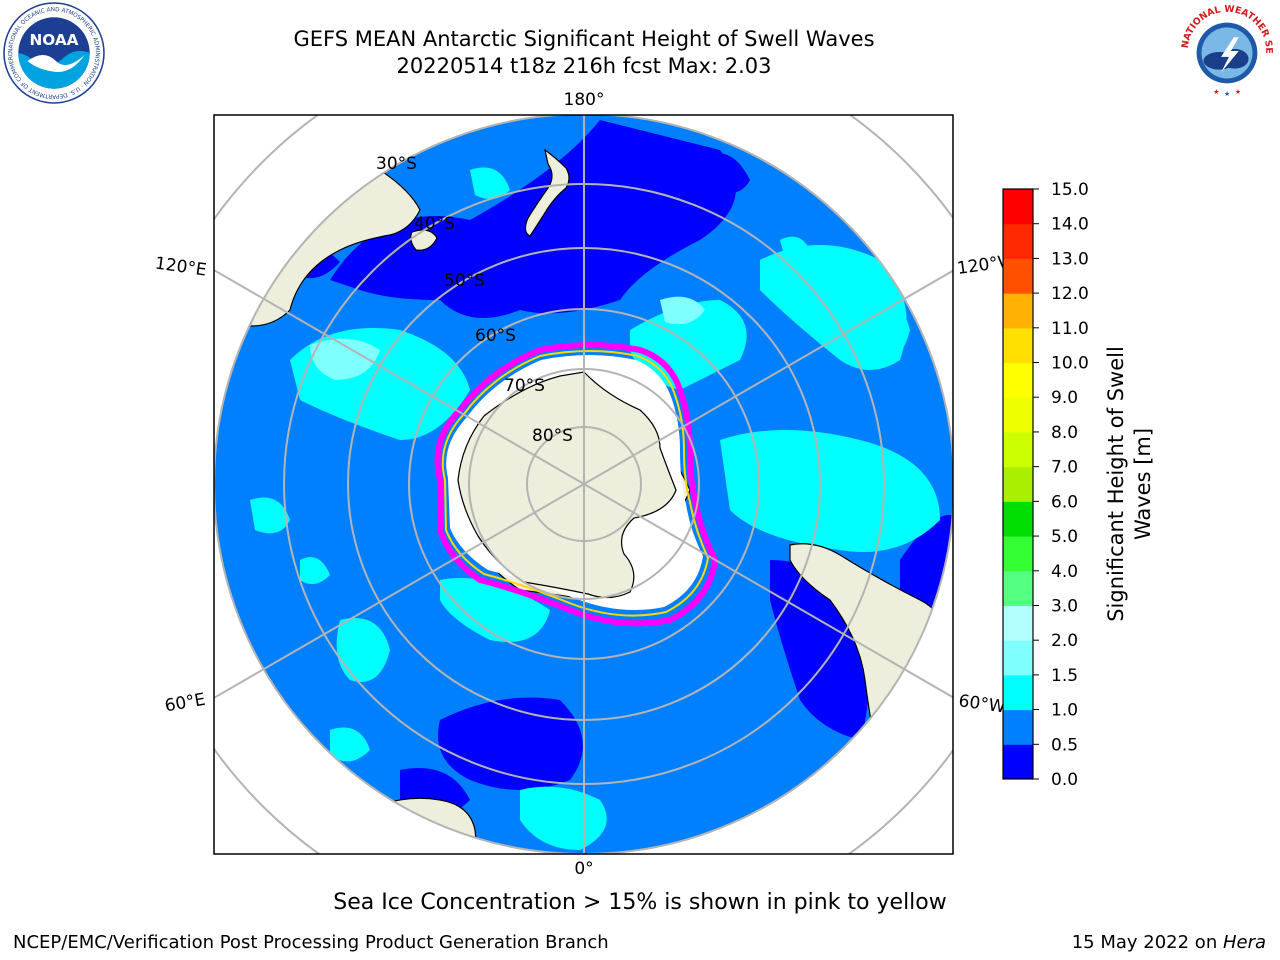 The image size is (1280, 960). Describe the element at coordinates (181, 267) in the screenshot. I see `lon-label-120e: 120°E` at that location.